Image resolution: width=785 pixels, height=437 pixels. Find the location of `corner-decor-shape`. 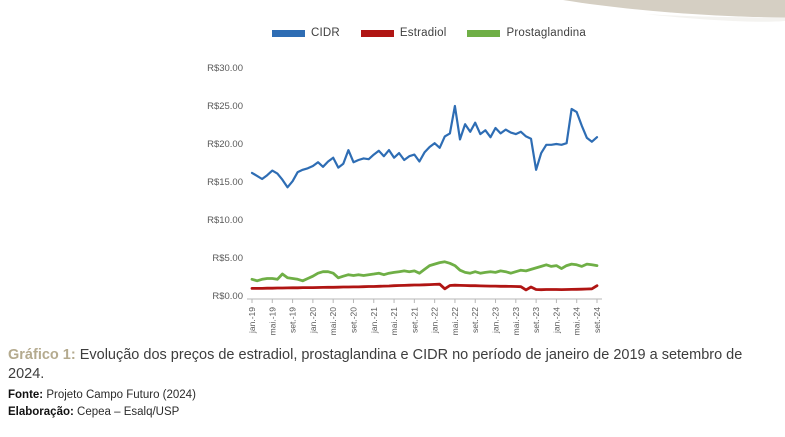

corner-decor-shape is located at coordinates (674, 11).